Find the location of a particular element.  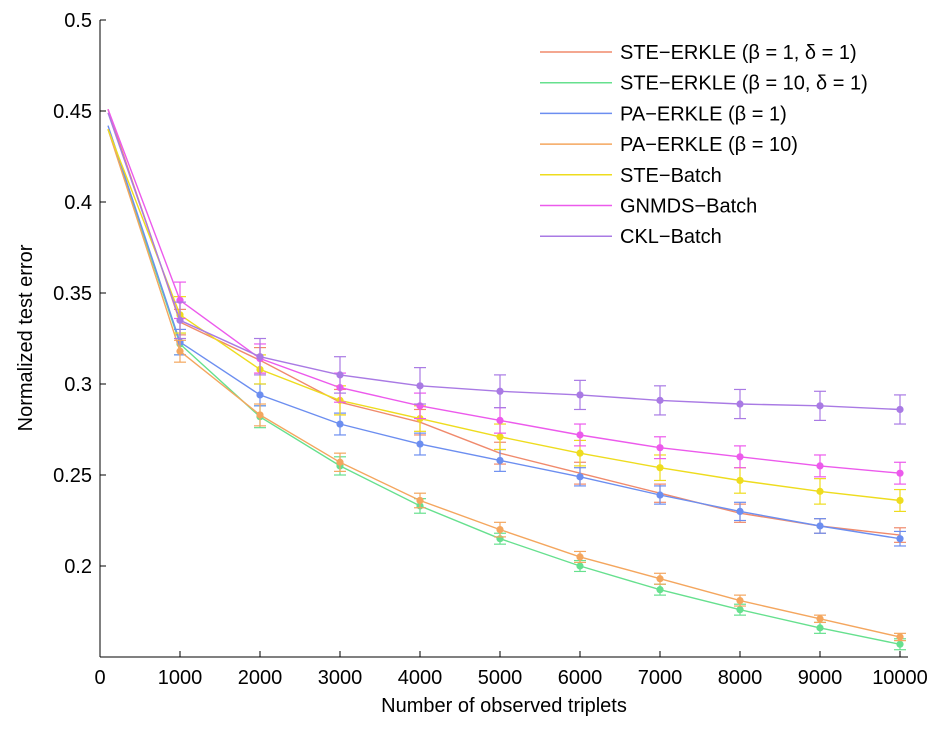

legend-label: PA−ERKLE (β = 10) is located at coordinates (709, 145).